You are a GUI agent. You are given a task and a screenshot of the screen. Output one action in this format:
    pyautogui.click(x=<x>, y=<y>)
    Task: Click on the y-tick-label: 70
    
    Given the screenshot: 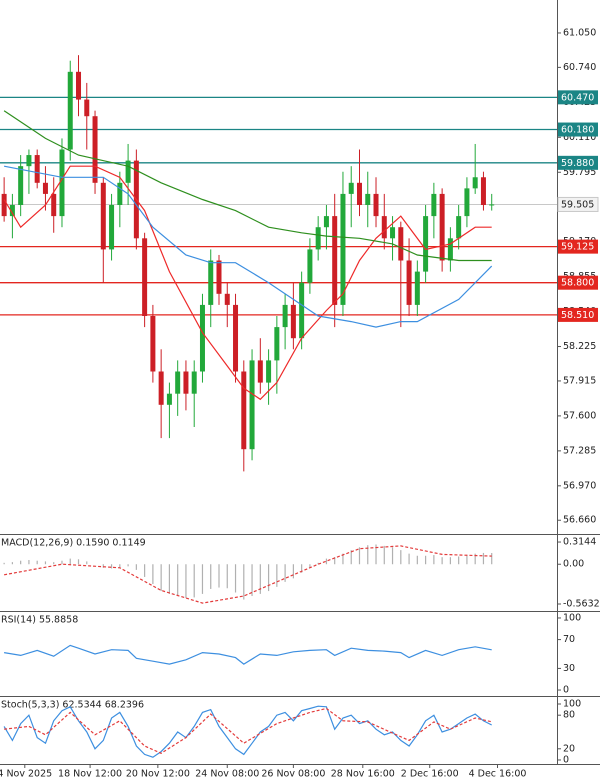 What is the action you would take?
    pyautogui.click(x=569, y=639)
    